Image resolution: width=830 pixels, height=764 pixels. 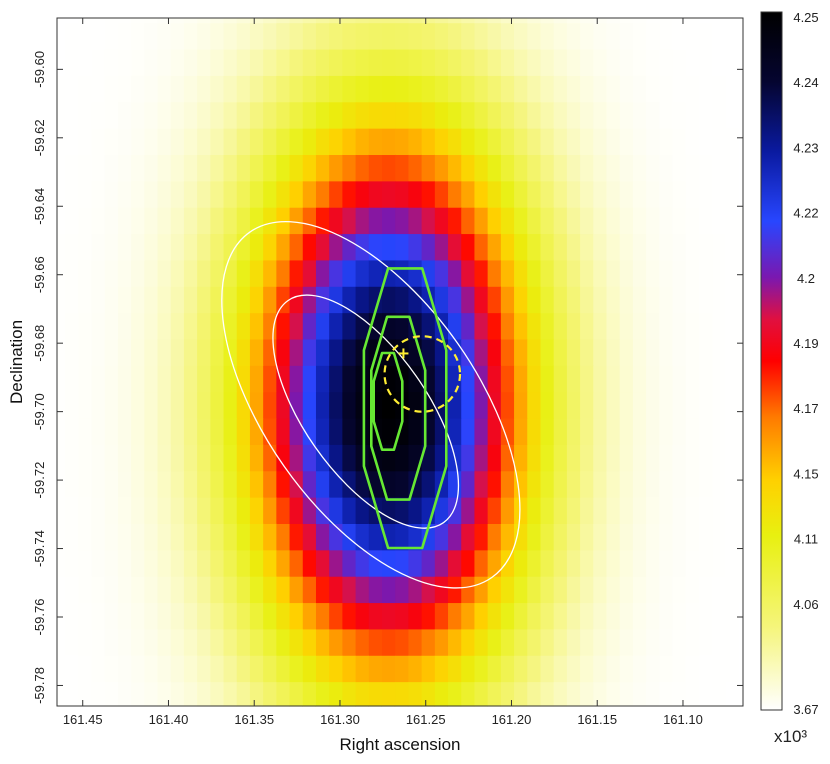 I want to click on y-tick-label: -59.72, so click(x=39, y=480).